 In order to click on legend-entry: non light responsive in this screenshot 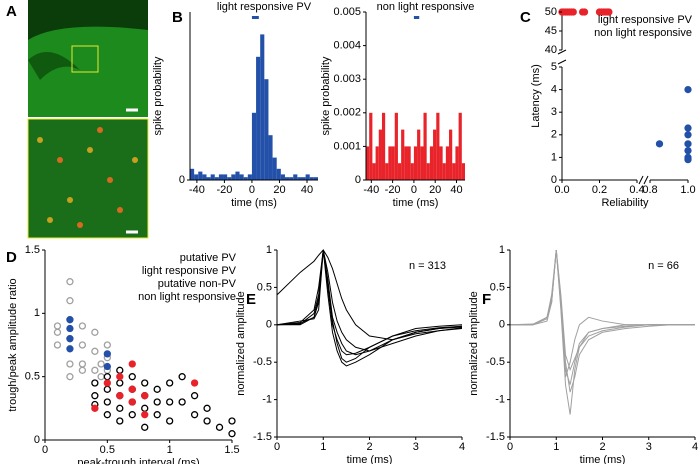, I will do `click(187, 297)`.